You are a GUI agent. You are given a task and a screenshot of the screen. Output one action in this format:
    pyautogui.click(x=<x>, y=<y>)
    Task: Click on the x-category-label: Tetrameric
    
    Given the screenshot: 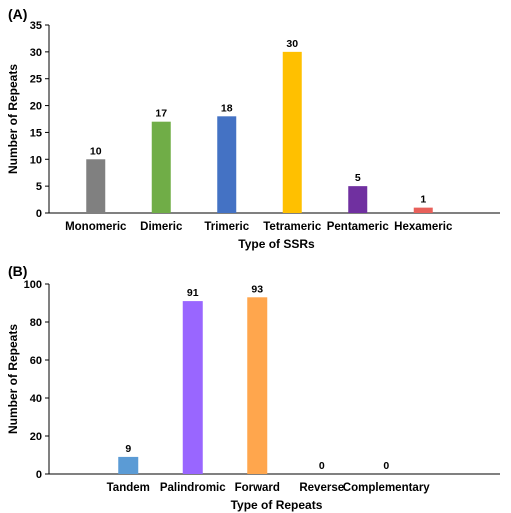 What is the action you would take?
    pyautogui.click(x=292, y=227)
    